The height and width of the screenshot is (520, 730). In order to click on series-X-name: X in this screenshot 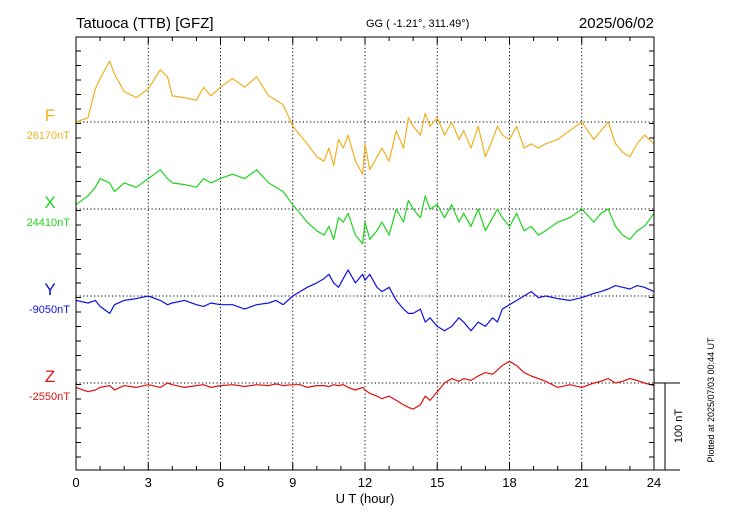, I will do `click(49, 202)`.